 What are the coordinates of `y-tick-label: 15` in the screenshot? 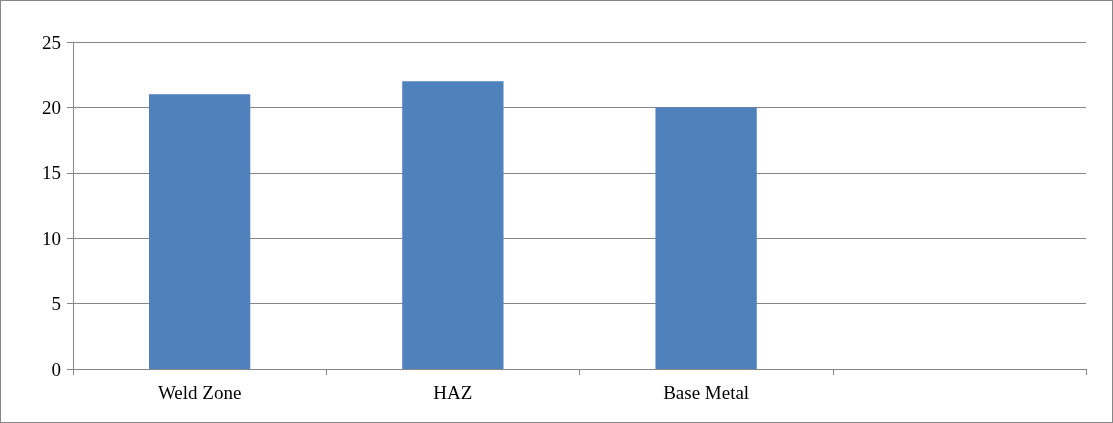 It's located at (51, 173).